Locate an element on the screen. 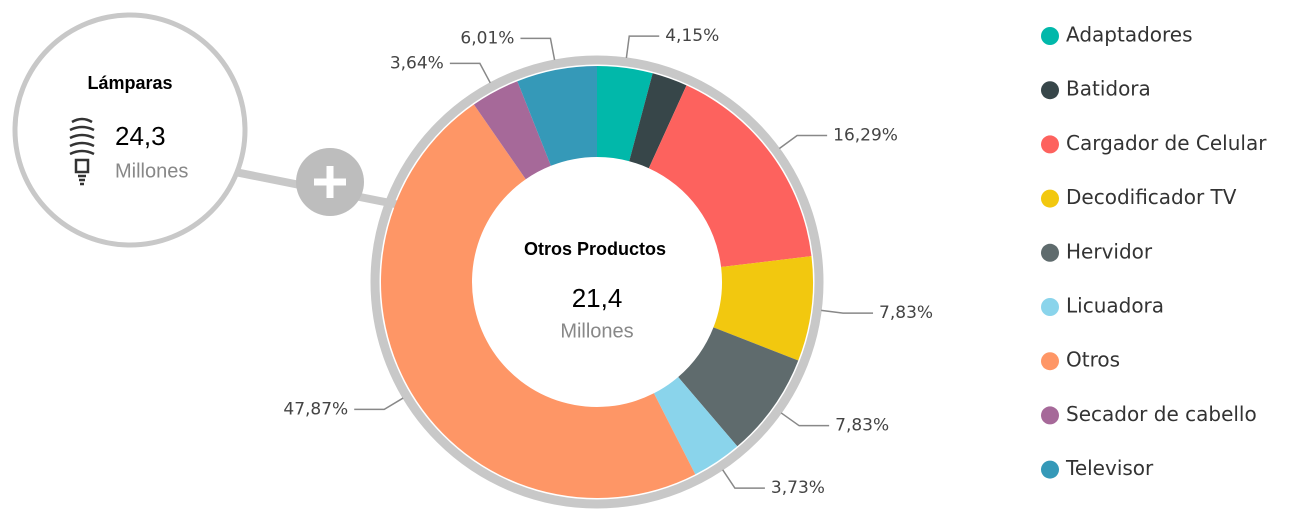 Image resolution: width=1310 pixels, height=509 pixels. plus-icon is located at coordinates (330, 182).